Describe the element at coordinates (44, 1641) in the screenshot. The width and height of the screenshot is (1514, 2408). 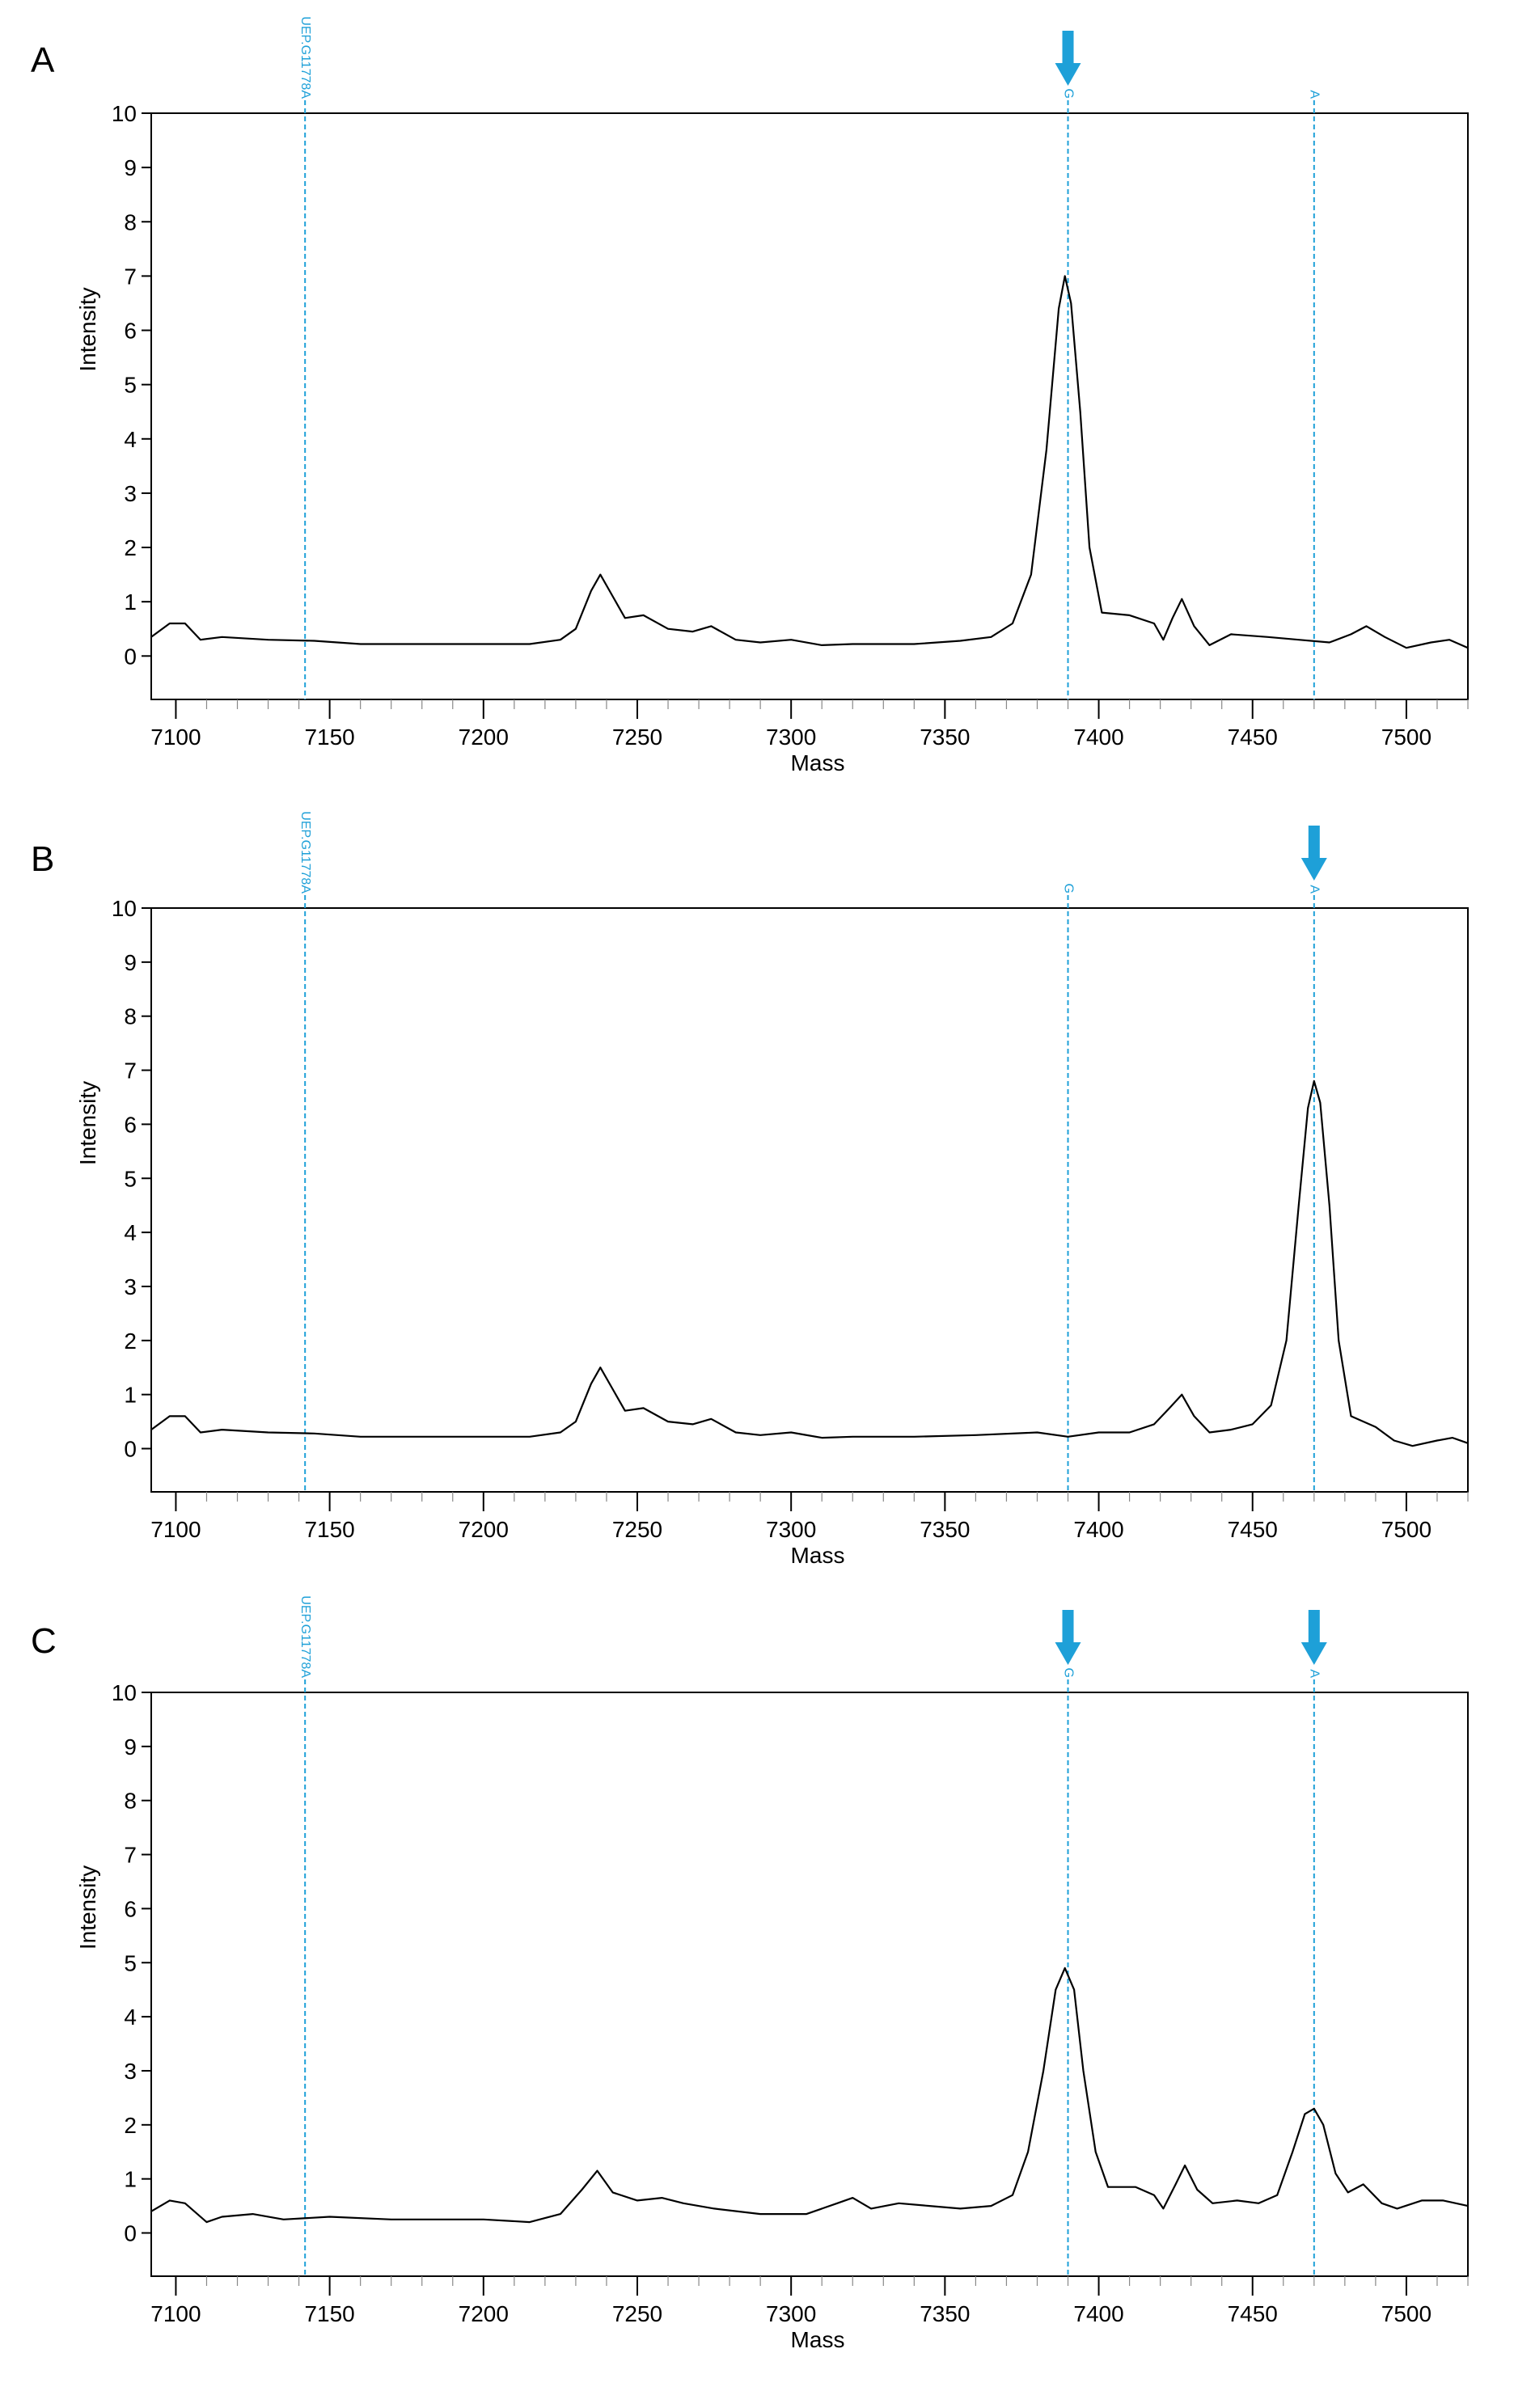
I see `panel-label: C` at that location.